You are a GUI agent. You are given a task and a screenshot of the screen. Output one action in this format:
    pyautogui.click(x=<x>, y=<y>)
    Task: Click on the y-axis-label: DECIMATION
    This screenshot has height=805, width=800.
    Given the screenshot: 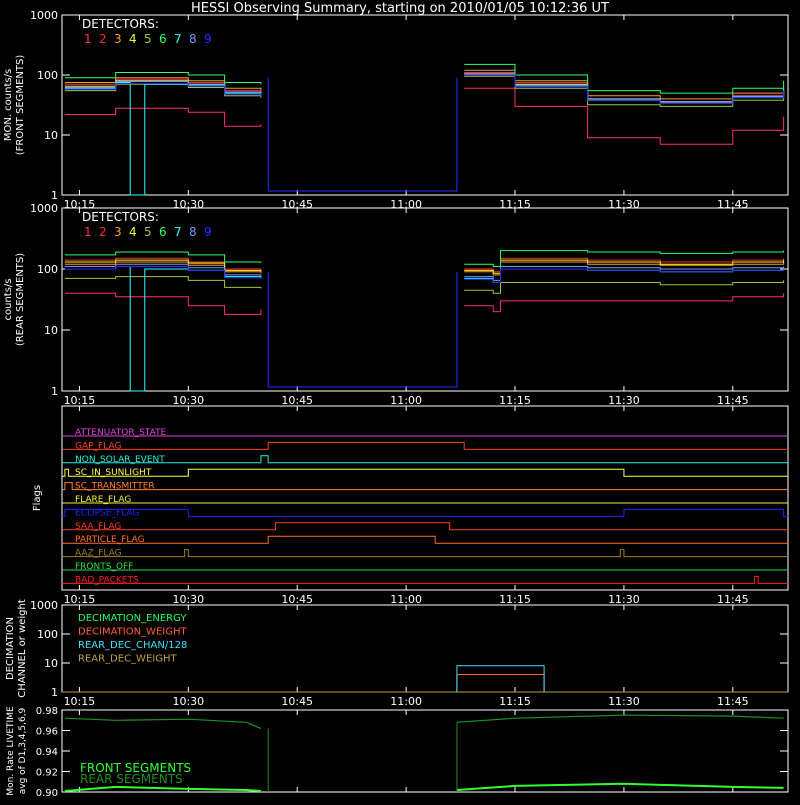 What is the action you would take?
    pyautogui.click(x=10, y=648)
    